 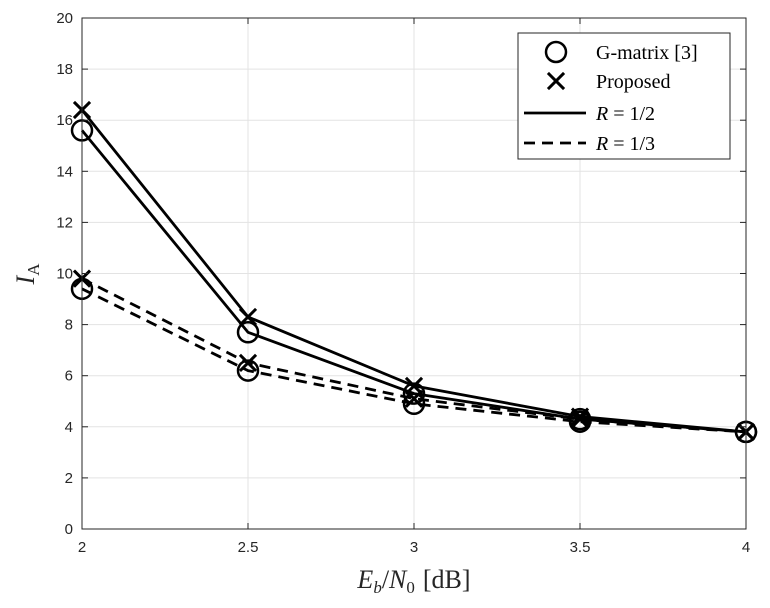 I want to click on y-tick-label: 4, so click(x=69, y=427).